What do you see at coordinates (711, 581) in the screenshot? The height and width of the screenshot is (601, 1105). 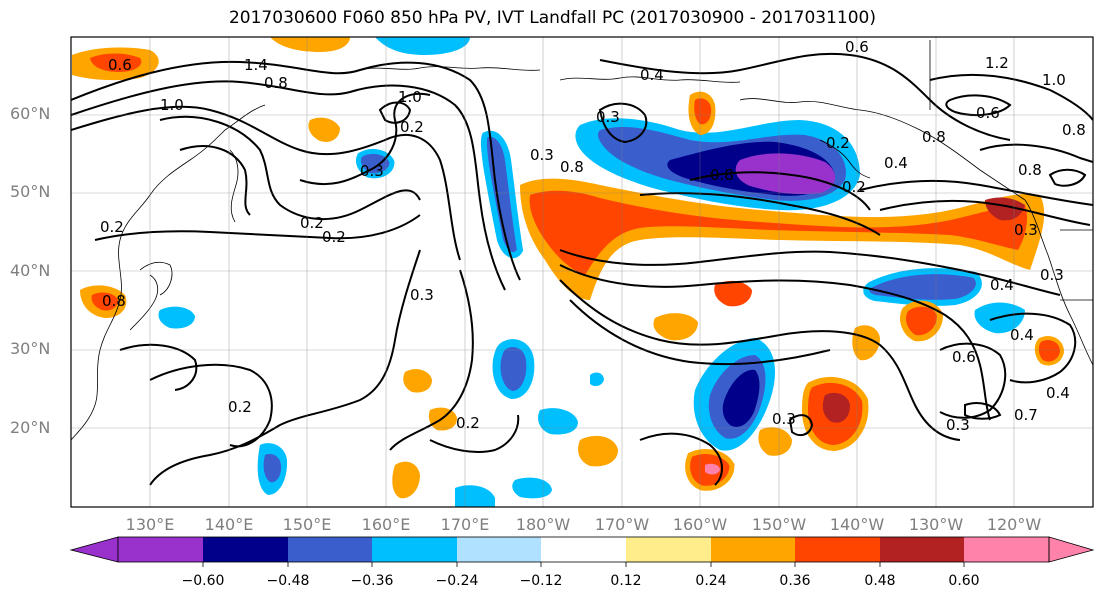 I see `colorbar-tick-label: 0.24` at bounding box center [711, 581].